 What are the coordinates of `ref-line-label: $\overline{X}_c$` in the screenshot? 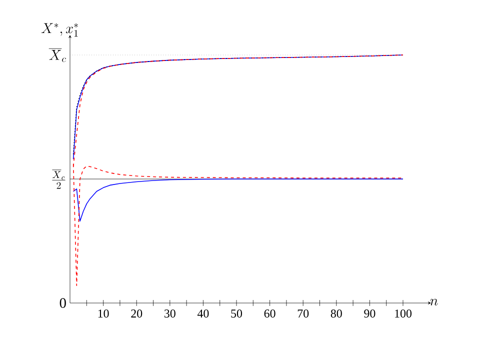 It's located at (57, 55).